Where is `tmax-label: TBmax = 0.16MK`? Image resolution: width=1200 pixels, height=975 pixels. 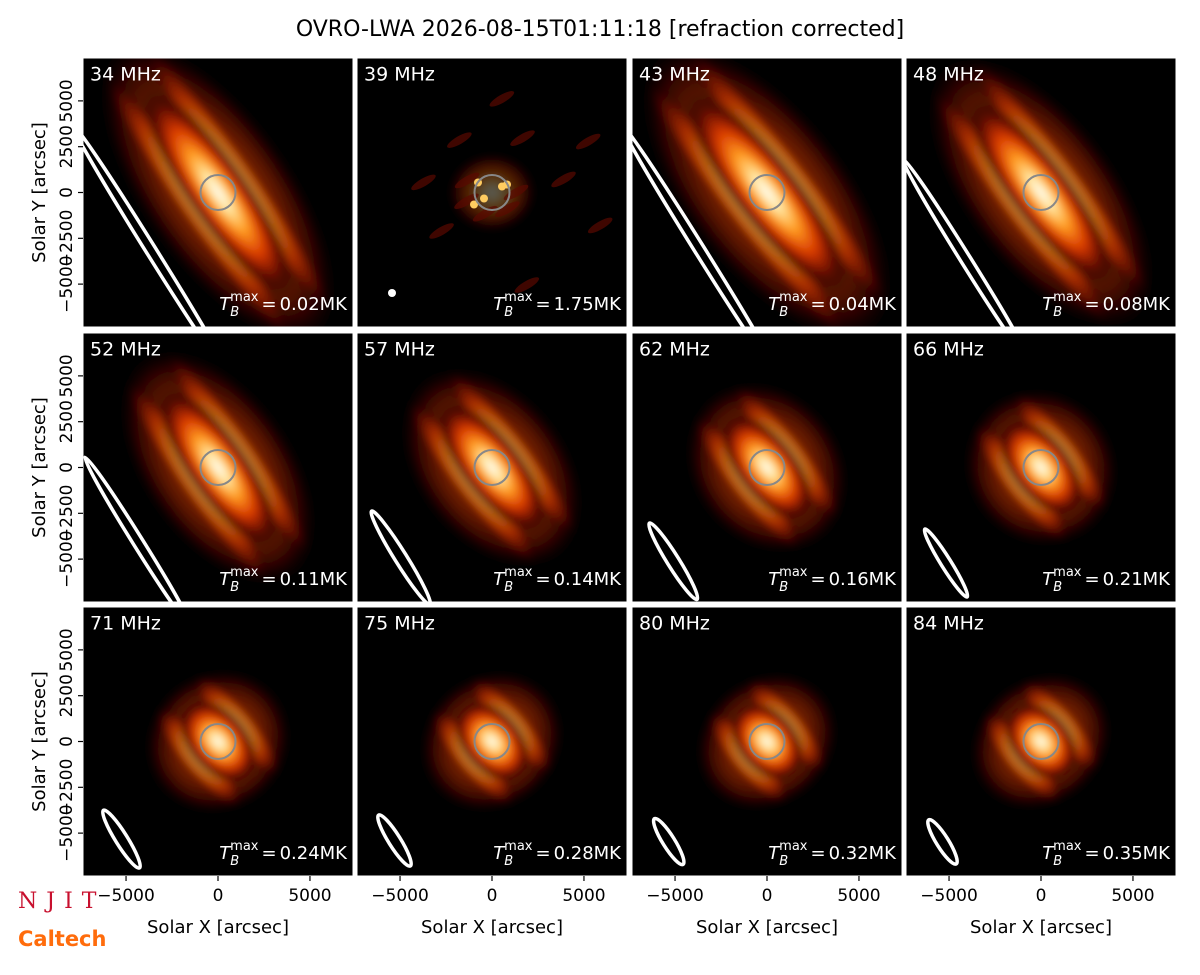 tmax-label: TBmax = 0.16MK is located at coordinates (832, 580).